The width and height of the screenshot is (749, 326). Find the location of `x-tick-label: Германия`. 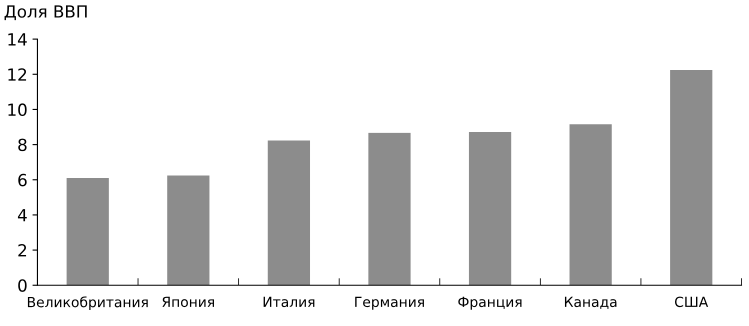

x-tick-label: Германия is located at coordinates (389, 303).